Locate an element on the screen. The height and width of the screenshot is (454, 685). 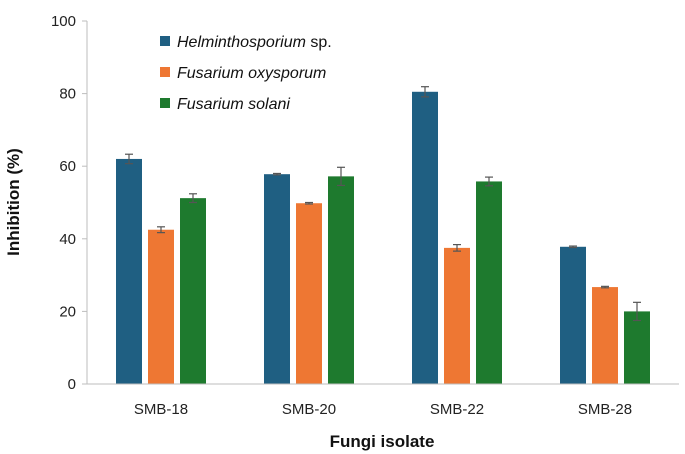
y-tick-label: 0 is located at coordinates (72, 384).